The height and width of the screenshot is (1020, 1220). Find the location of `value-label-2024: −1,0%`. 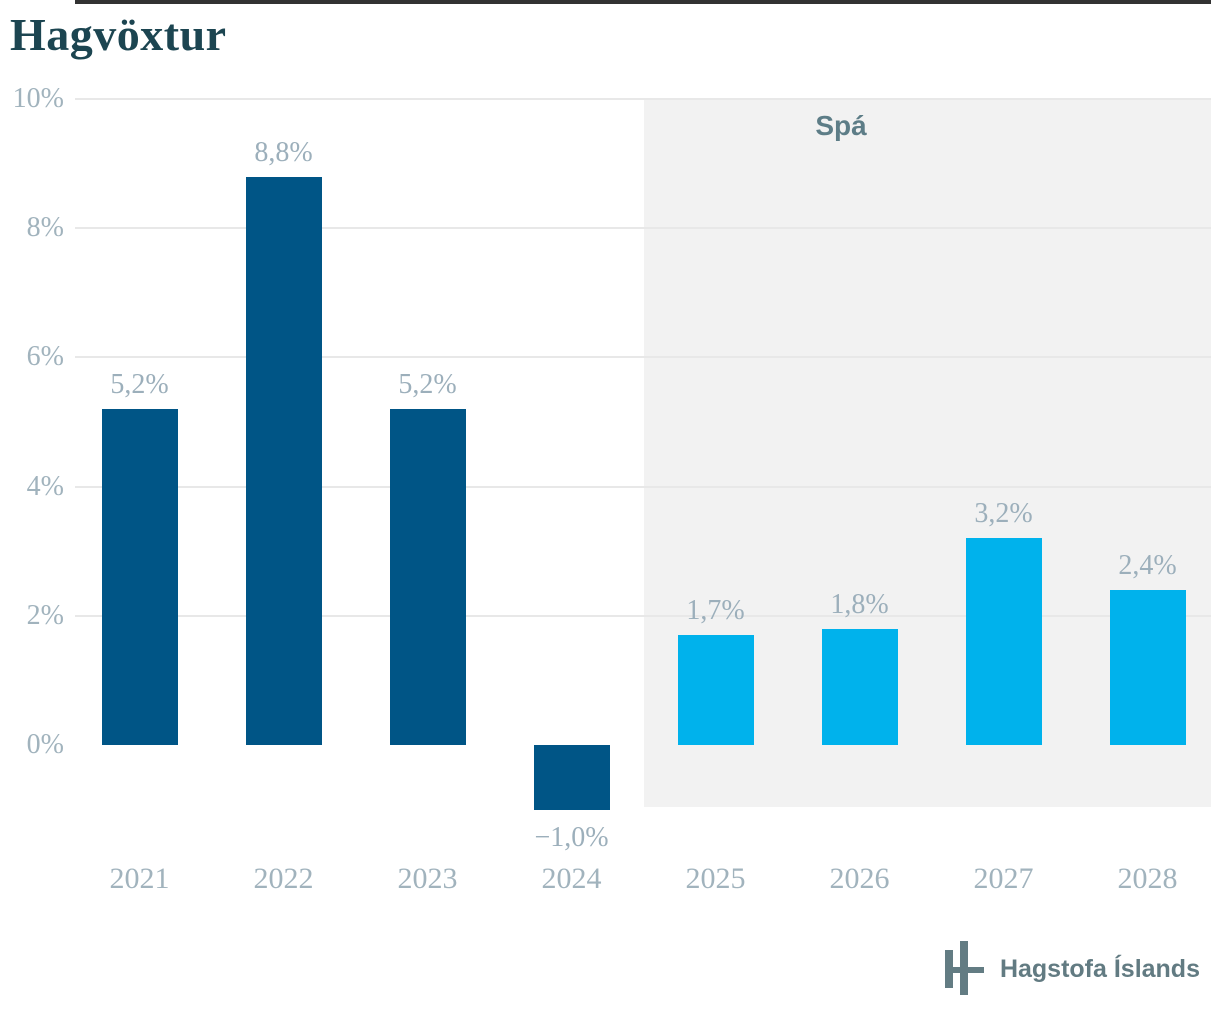

value-label-2024: −1,0% is located at coordinates (571, 837).